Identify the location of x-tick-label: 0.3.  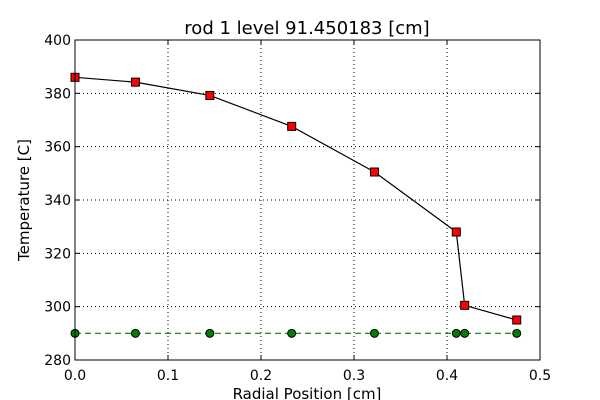
(354, 376).